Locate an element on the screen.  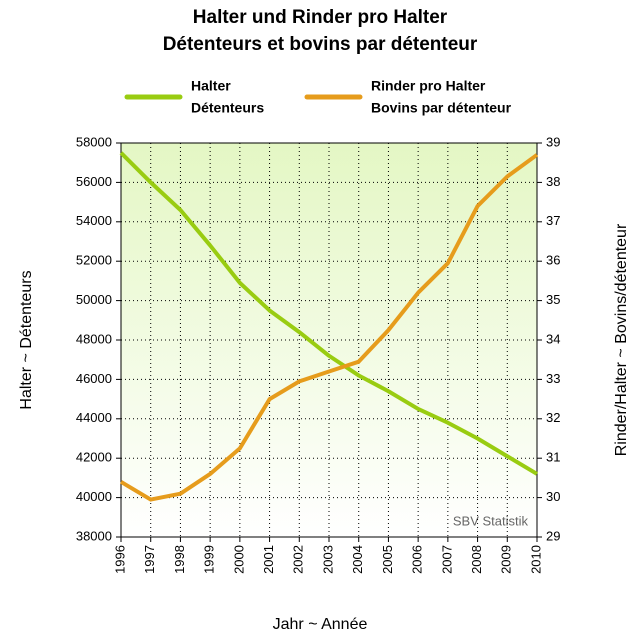
x-tick-label: 2001 is located at coordinates (268, 559).